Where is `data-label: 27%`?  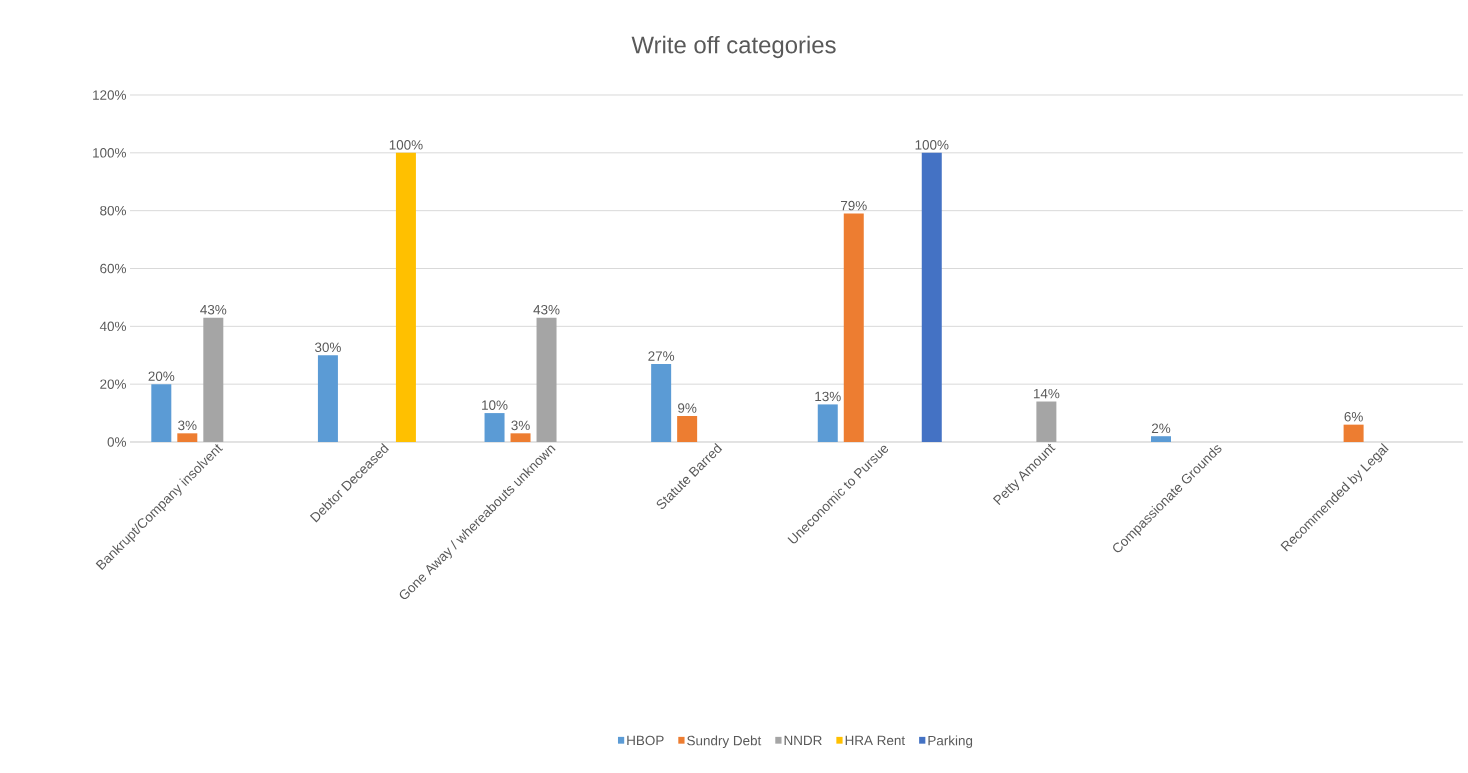
data-label: 27% is located at coordinates (661, 356).